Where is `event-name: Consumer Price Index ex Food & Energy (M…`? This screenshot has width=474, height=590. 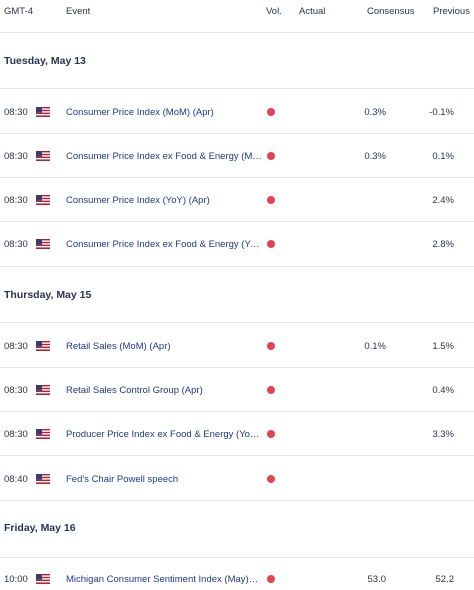
event-name: Consumer Price Index ex Food & Energy (M… is located at coordinates (164, 156).